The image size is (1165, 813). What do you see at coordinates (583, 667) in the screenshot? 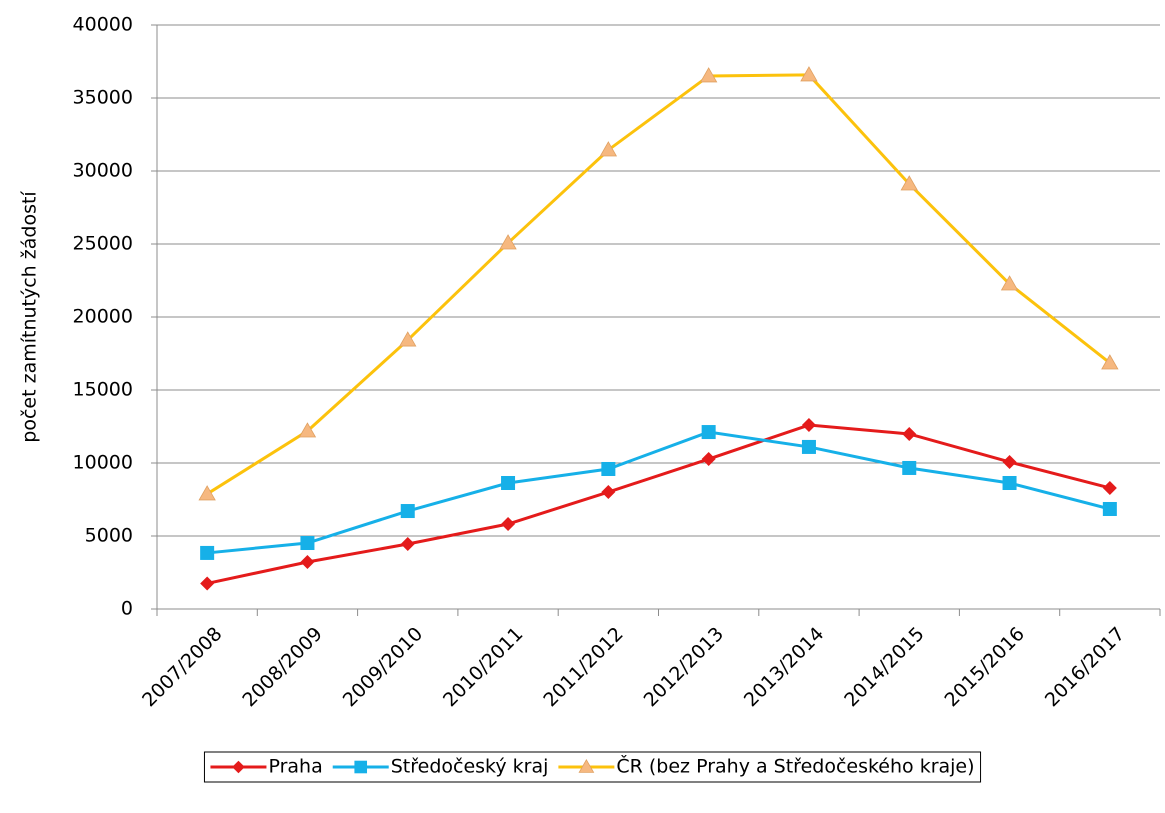
I see `x-tick-label: 2011/2012` at bounding box center [583, 667].